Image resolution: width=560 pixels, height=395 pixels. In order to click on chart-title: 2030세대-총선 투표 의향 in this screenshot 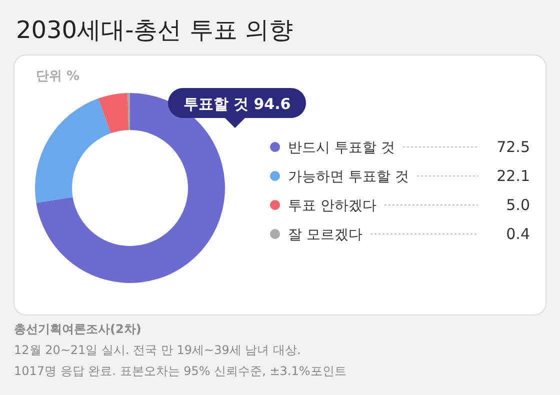, I will do `click(154, 30)`.